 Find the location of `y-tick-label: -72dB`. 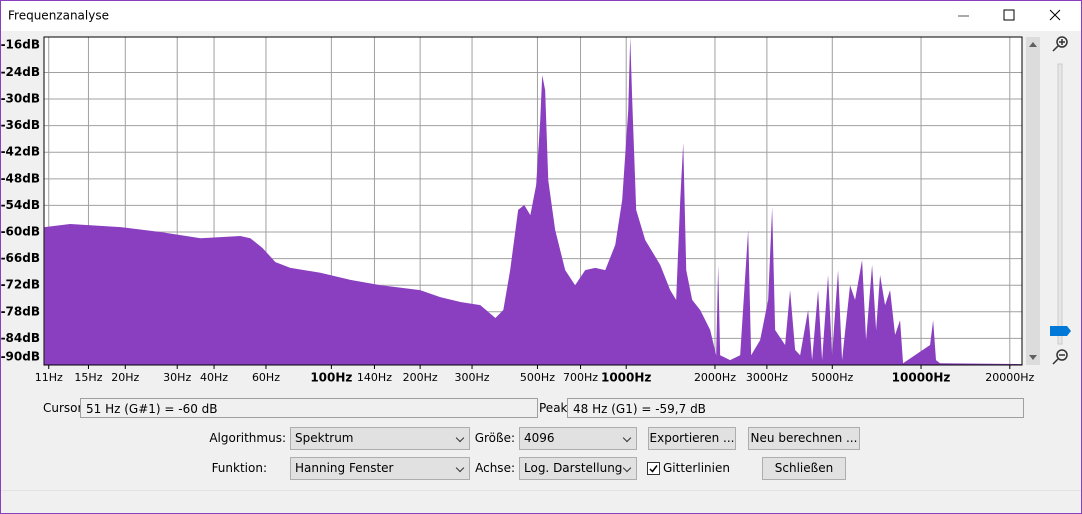

y-tick-label: -72dB is located at coordinates (20, 285).